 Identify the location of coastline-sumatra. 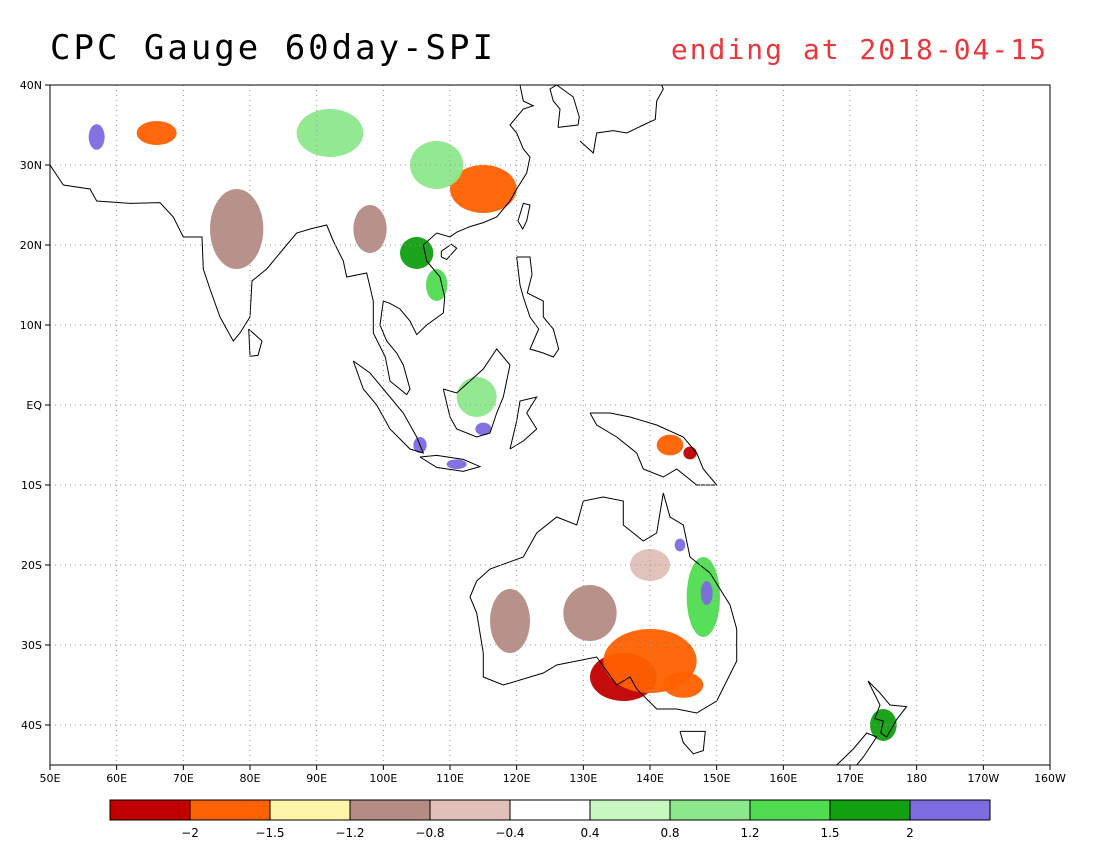
(388, 407).